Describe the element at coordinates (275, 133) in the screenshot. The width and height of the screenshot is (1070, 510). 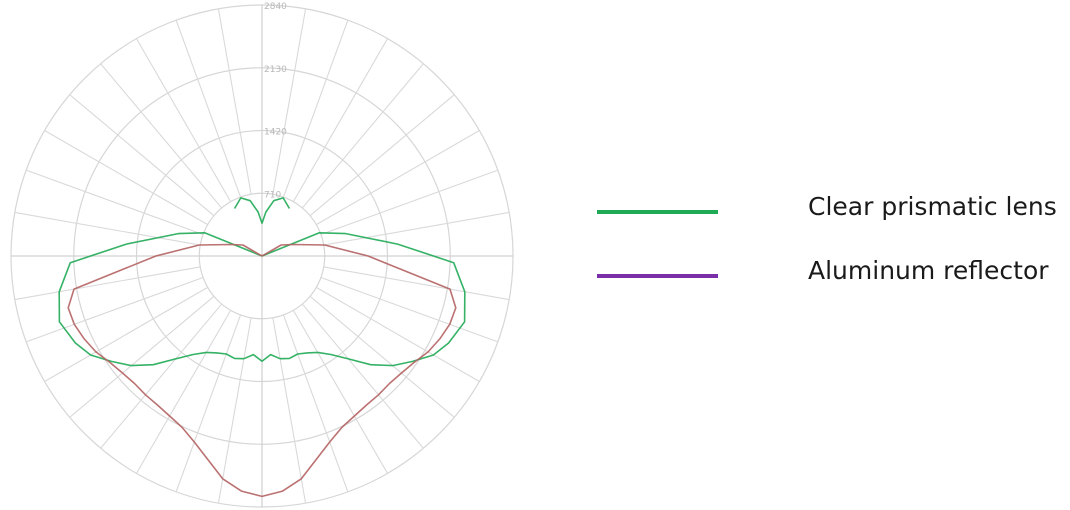
I see `ring-label-1: 1420` at that location.